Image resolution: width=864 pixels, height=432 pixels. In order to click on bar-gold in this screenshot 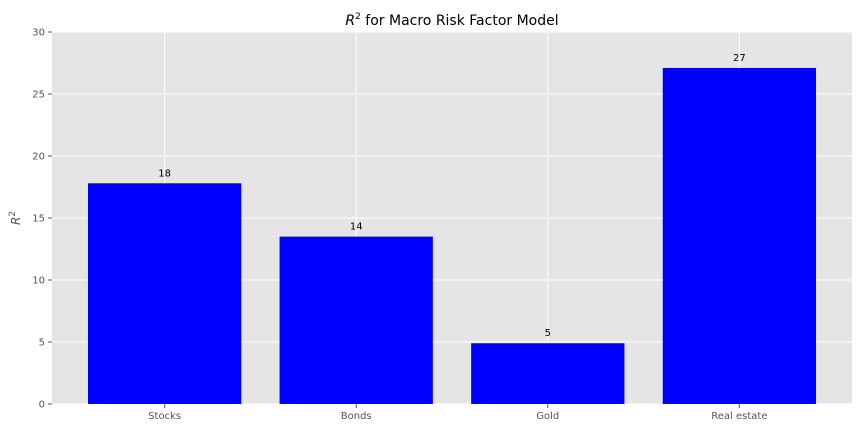, I will do `click(548, 373)`.